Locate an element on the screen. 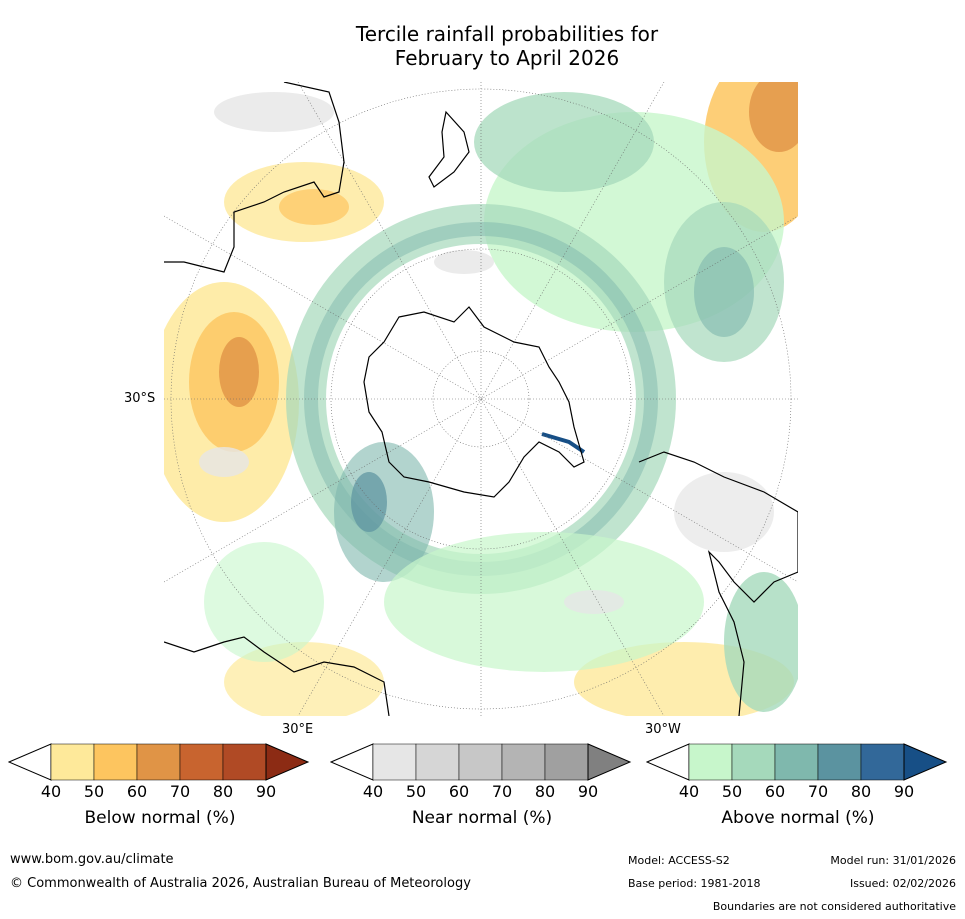 This screenshot has width=965, height=919. footer-base-period: Base period: 1981-2018 is located at coordinates (694, 883).